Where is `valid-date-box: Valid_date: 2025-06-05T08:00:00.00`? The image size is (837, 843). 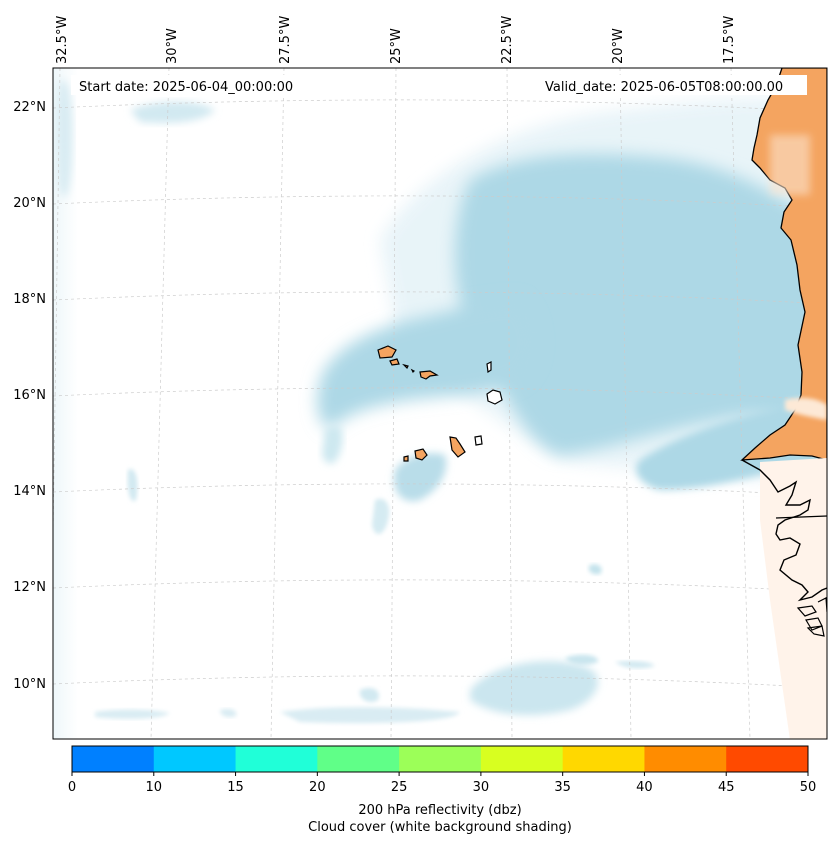 valid-date-box: Valid_date: 2025-06-05T08:00:00.00 is located at coordinates (673, 85).